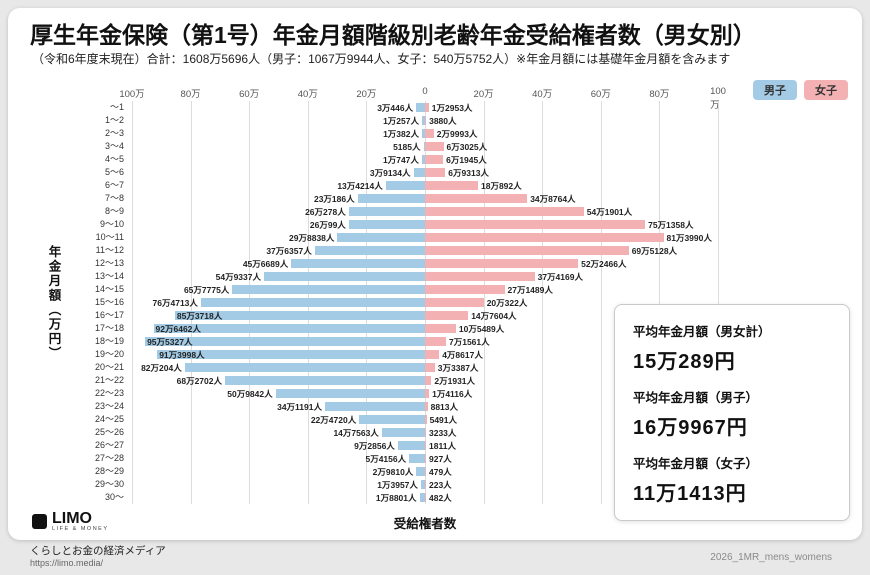 The height and width of the screenshot is (575, 870). What do you see at coordinates (425, 471) in the screenshot?
I see `chart-row: 2万9810人 479人` at bounding box center [425, 471].